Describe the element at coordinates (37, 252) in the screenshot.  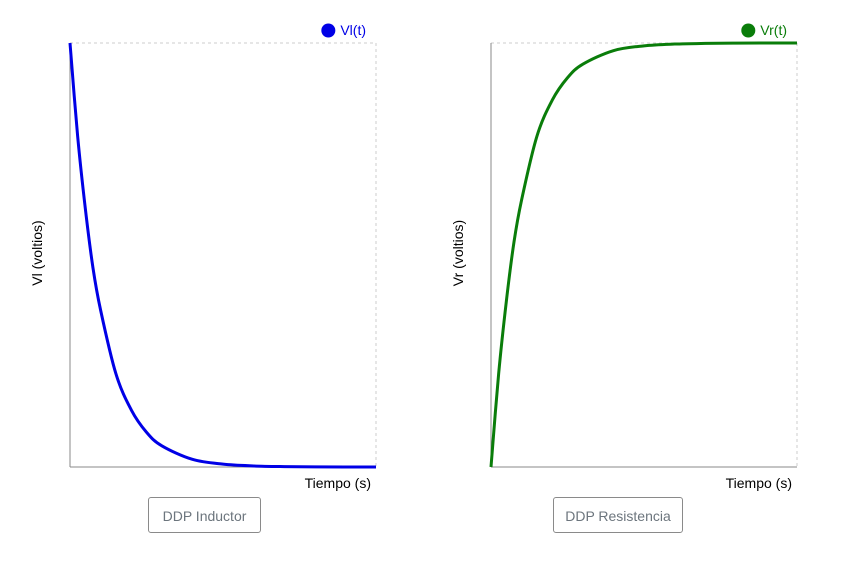
I see `y-axis-label: Vl (voltios)` at that location.